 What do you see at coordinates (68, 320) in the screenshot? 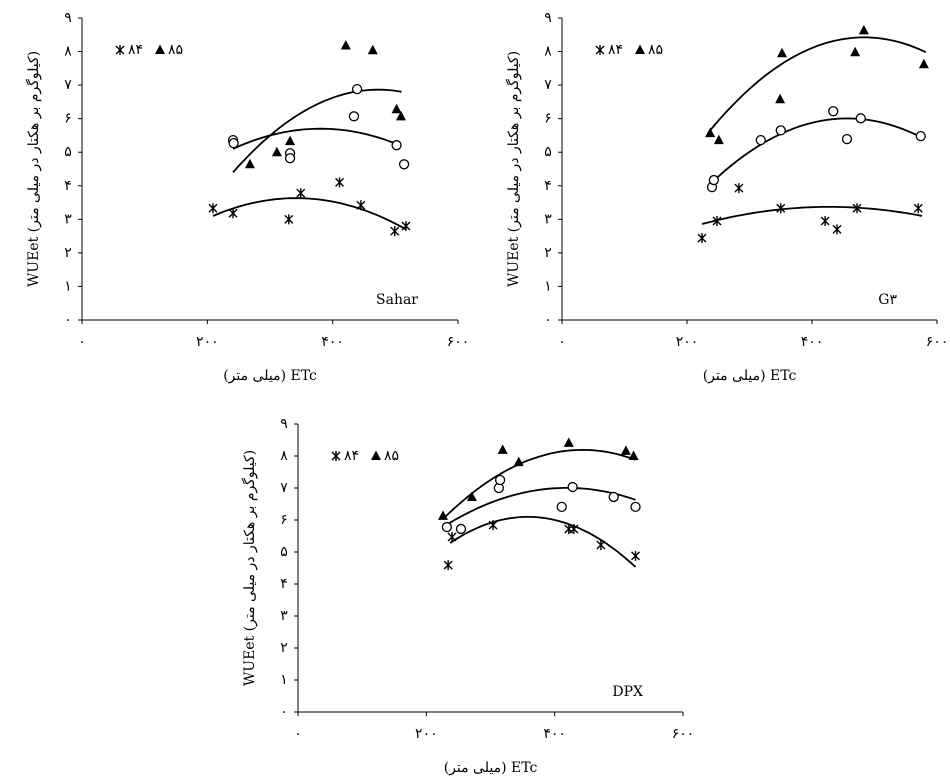
I see `y-tick-label: ۰` at bounding box center [68, 320].